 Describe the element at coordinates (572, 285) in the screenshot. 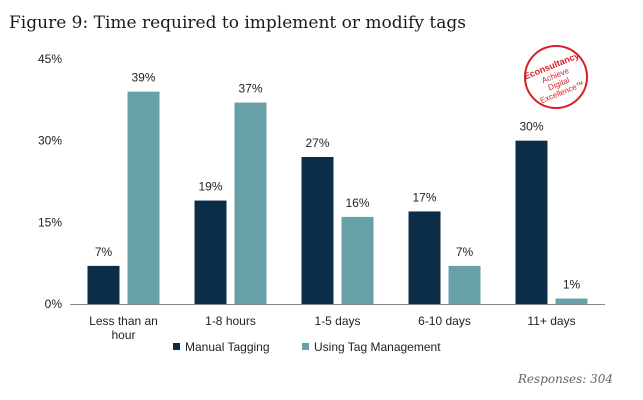

I see `bar-value-label: 1%` at that location.